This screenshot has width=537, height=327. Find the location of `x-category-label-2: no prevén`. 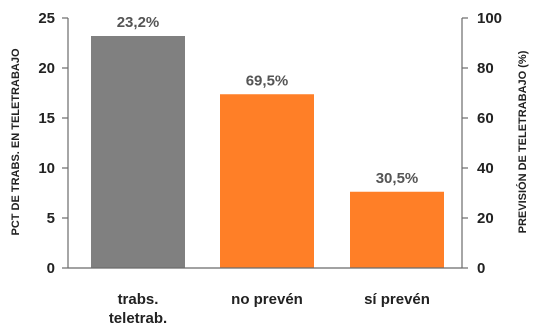

x-category-label-2: no prevén is located at coordinates (267, 299).